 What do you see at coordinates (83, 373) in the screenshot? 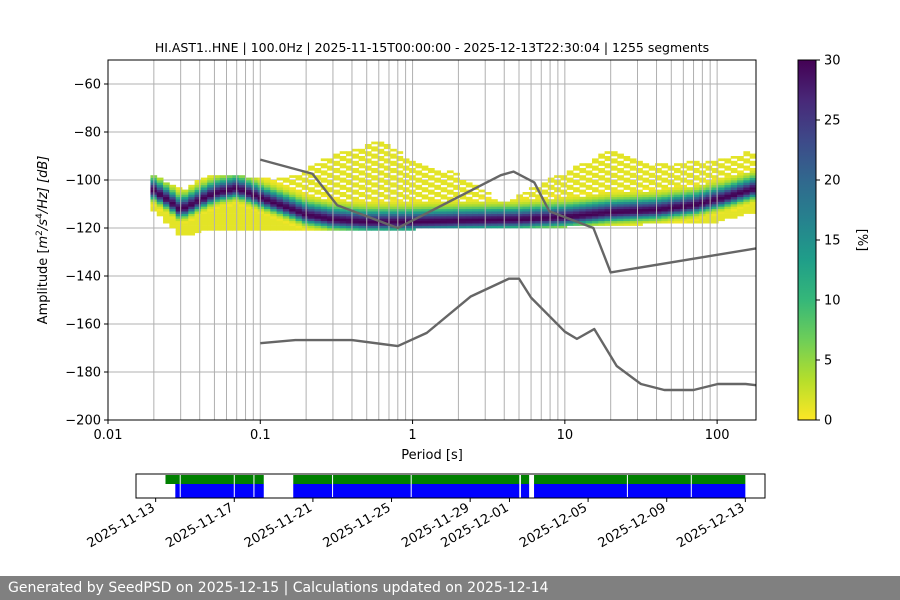
I see `y-tick-label: −180` at bounding box center [83, 373].